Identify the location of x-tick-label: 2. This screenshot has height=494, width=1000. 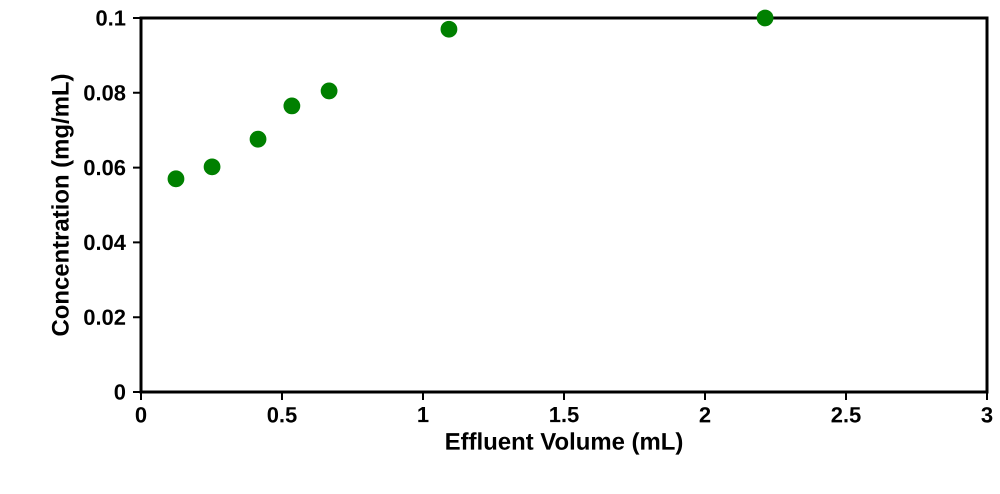
(705, 414).